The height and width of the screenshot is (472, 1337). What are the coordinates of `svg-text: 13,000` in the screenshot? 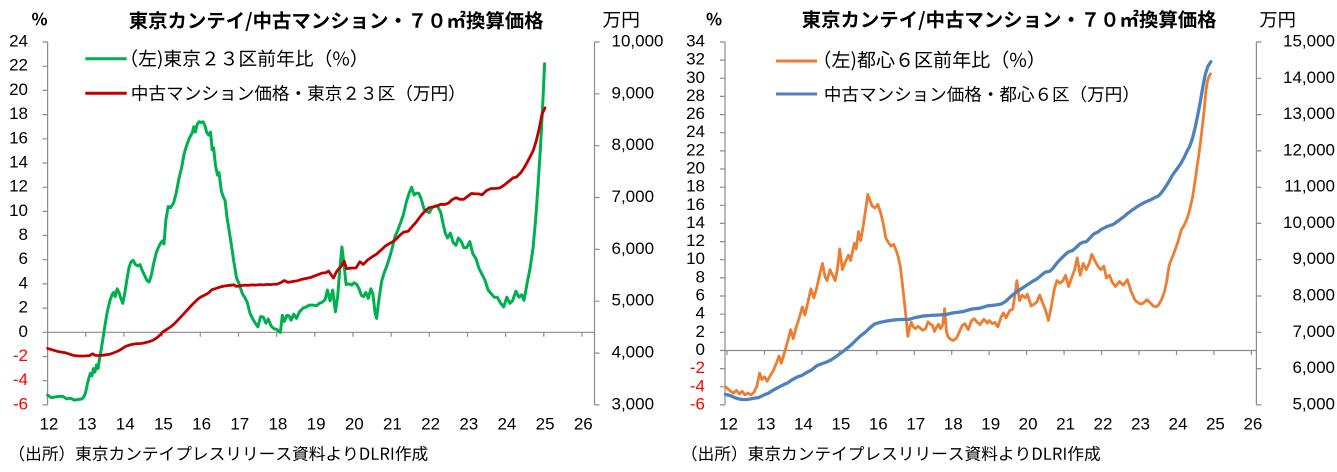 It's located at (1309, 113).